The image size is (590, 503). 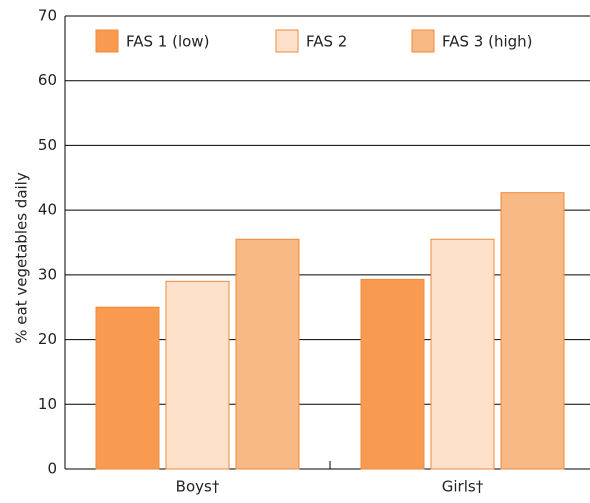 I want to click on legend-label: FAS 3 (high), so click(x=487, y=42).